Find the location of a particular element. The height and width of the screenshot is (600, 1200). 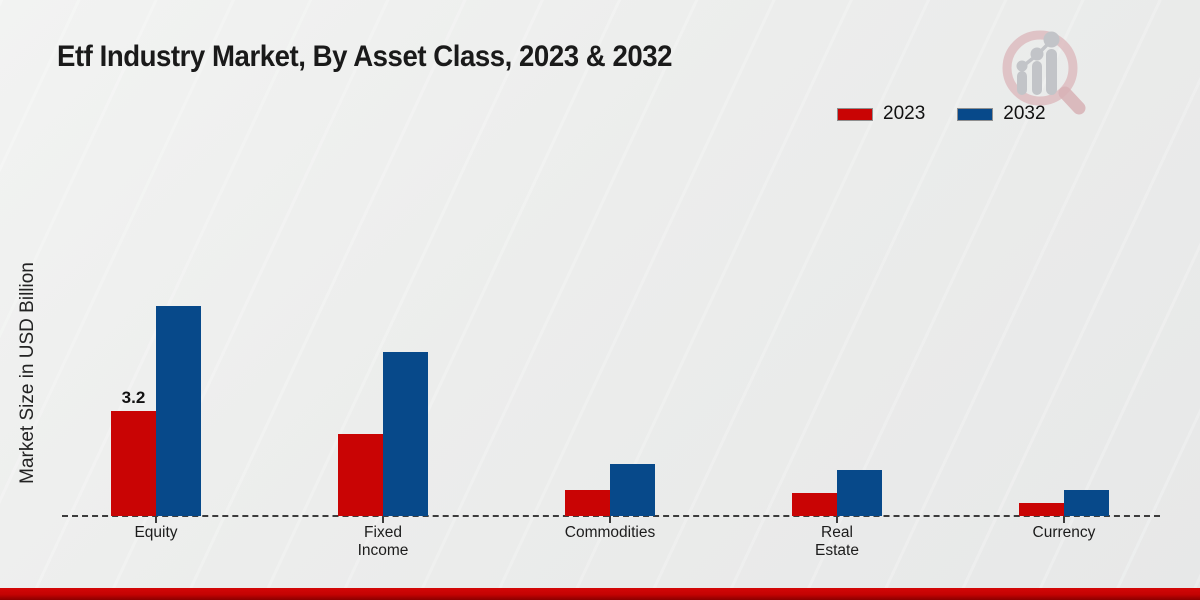

magnifier-growth-chart-logo is located at coordinates (1044, 72).